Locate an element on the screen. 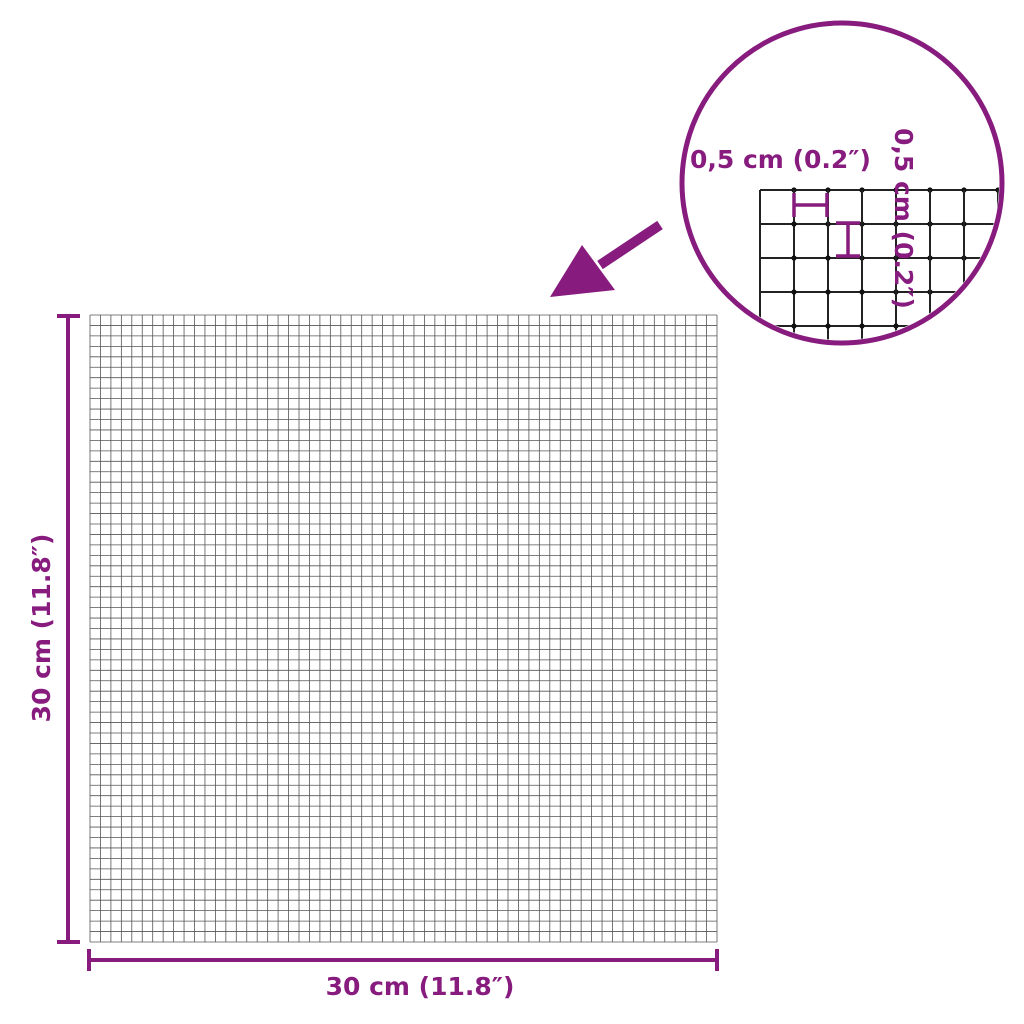 This screenshot has height=1024, width=1024. arrow-down-left-icon is located at coordinates (606, 258).